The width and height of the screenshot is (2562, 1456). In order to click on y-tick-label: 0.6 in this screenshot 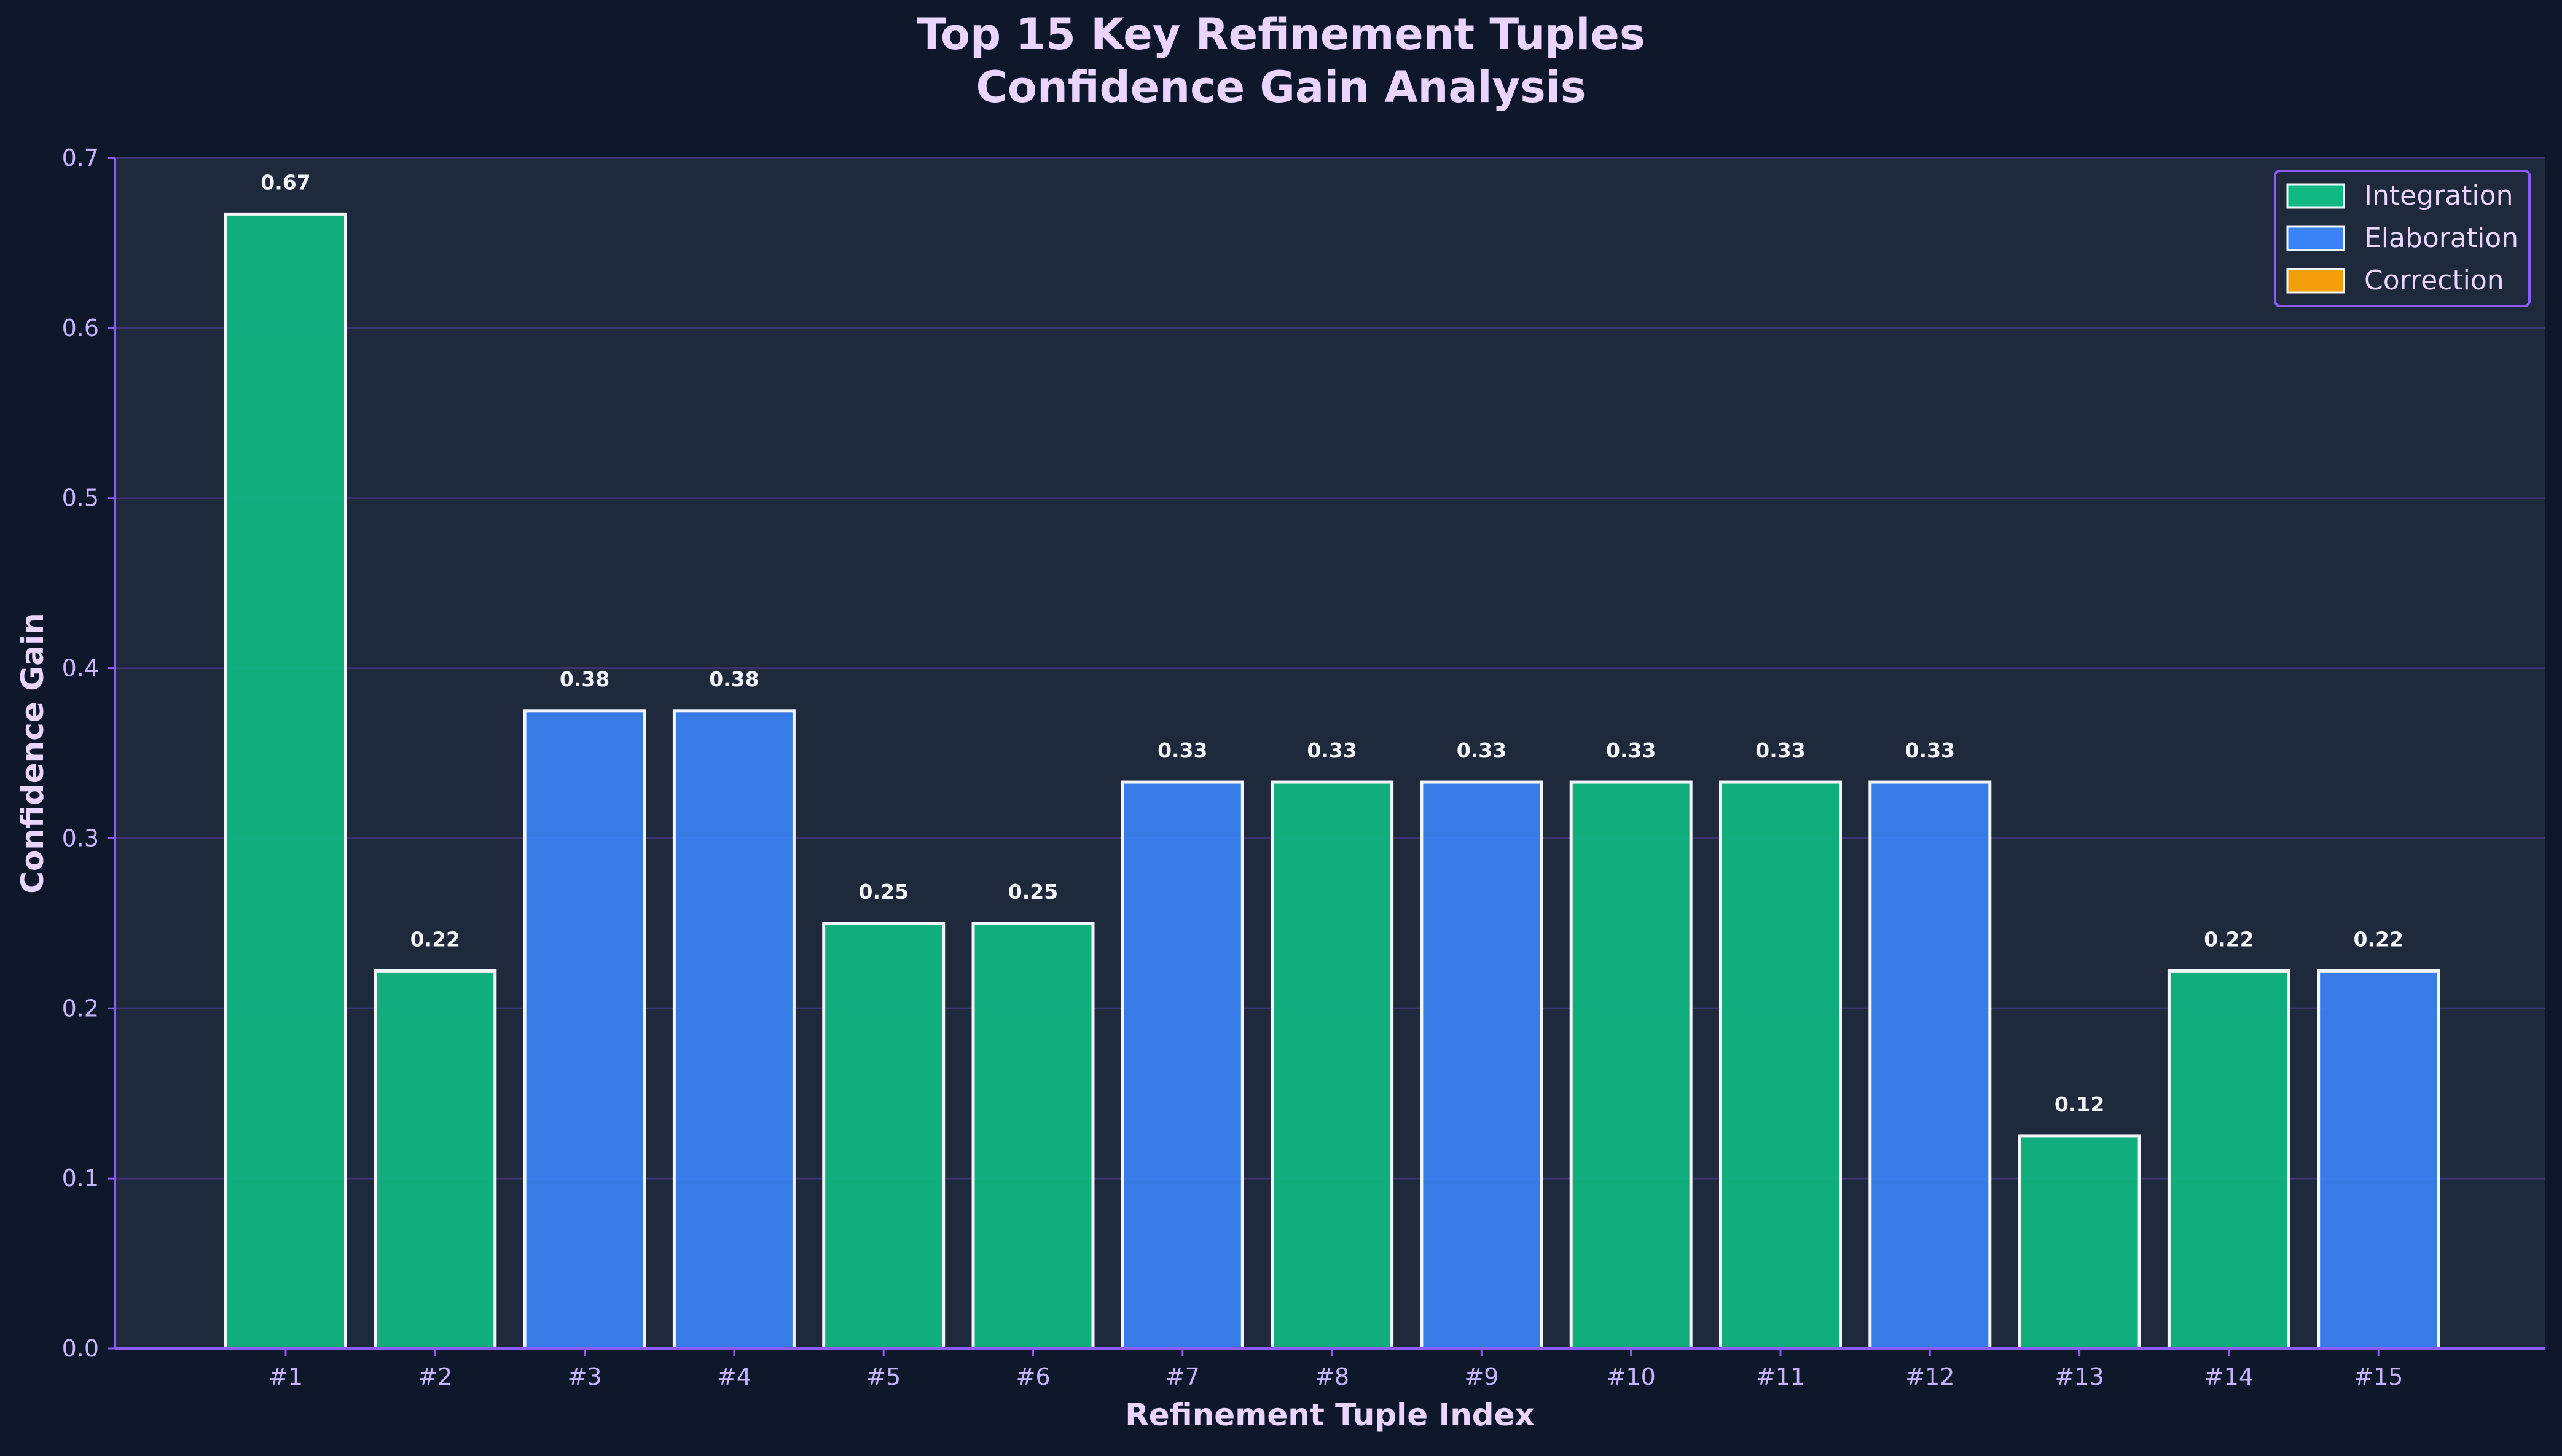, I will do `click(80, 328)`.